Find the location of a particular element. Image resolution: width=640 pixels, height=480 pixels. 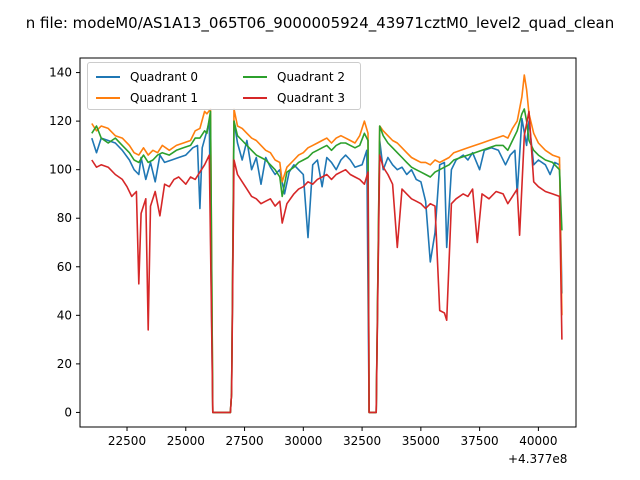

x-tick-label: 37500 is located at coordinates (480, 441).